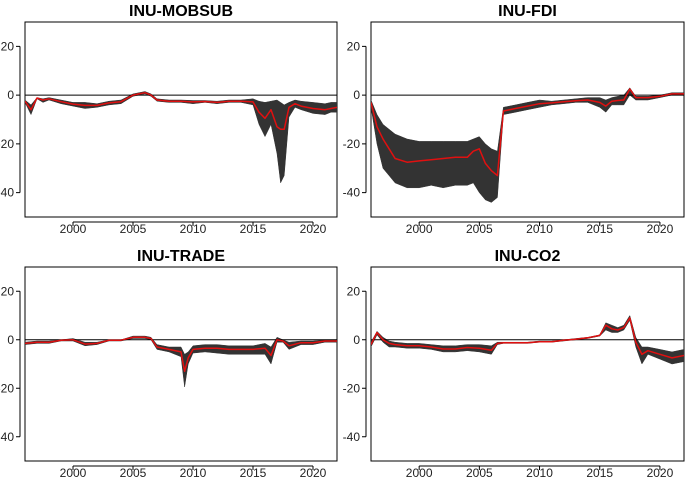 The image size is (685, 485). I want to click on chart-title: INU-CO2, so click(528, 256).